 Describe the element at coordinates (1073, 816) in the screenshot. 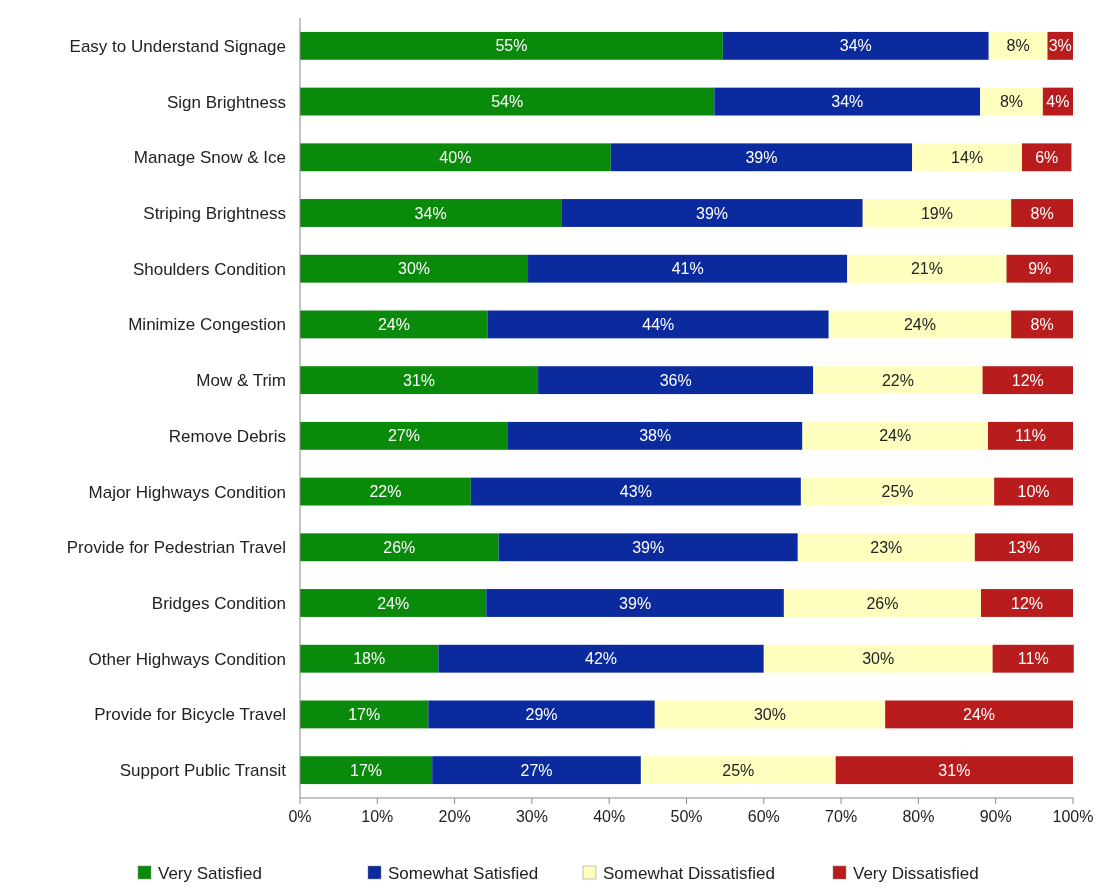

I see `x-tick-label: 100%` at that location.